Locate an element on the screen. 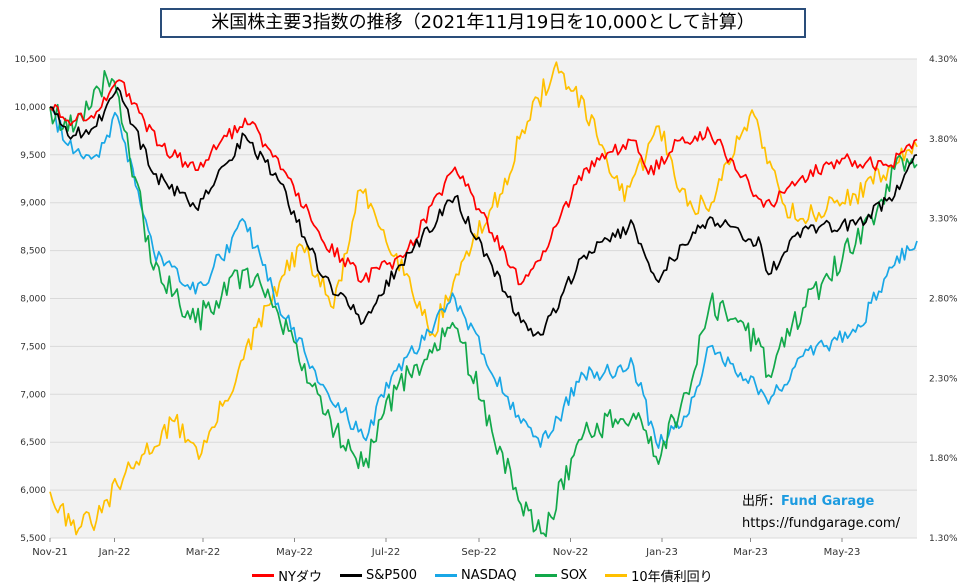  legend-label: S&P500 is located at coordinates (391, 575).